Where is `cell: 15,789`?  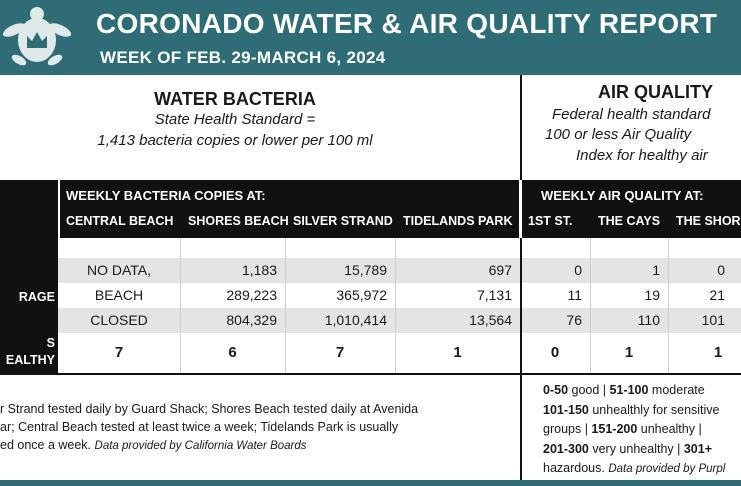
cell: 15,789 is located at coordinates (365, 269).